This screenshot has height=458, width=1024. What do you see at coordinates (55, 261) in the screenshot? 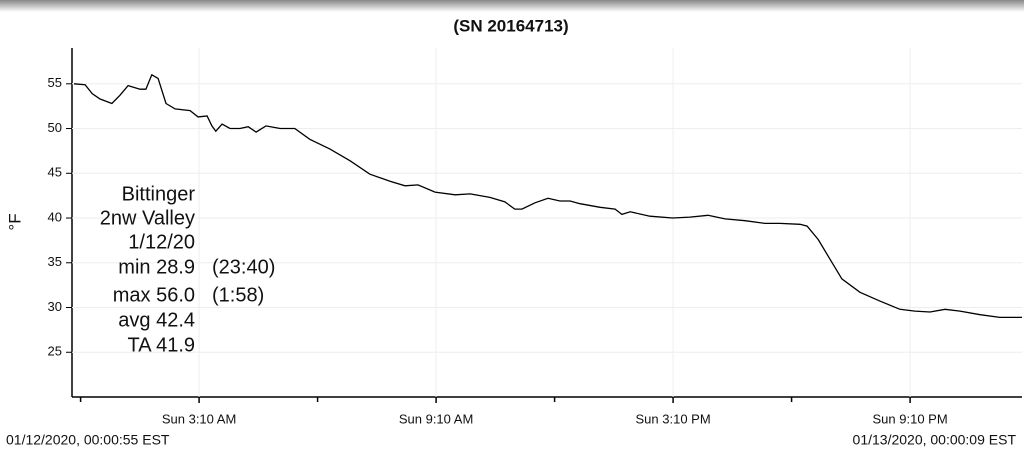
I see `y-tick-label: 35` at bounding box center [55, 261].